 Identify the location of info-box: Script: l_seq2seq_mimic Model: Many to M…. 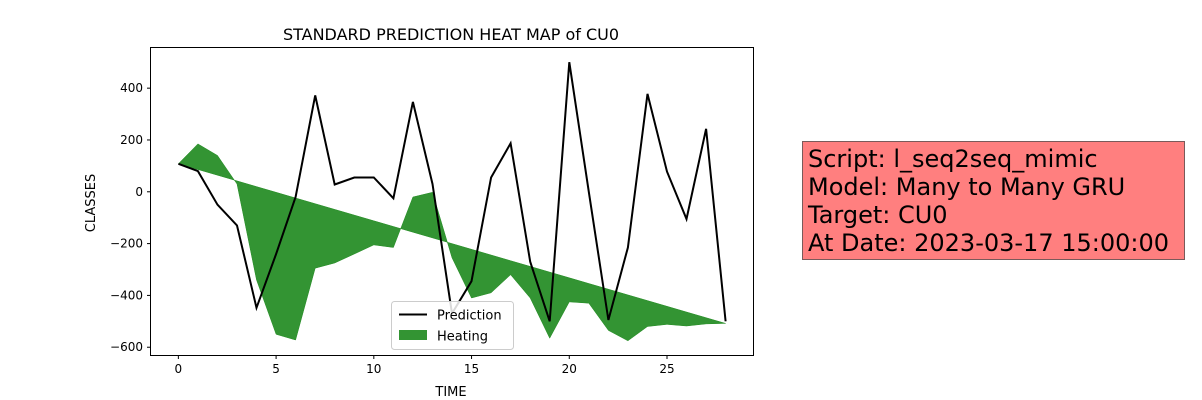
(993, 200).